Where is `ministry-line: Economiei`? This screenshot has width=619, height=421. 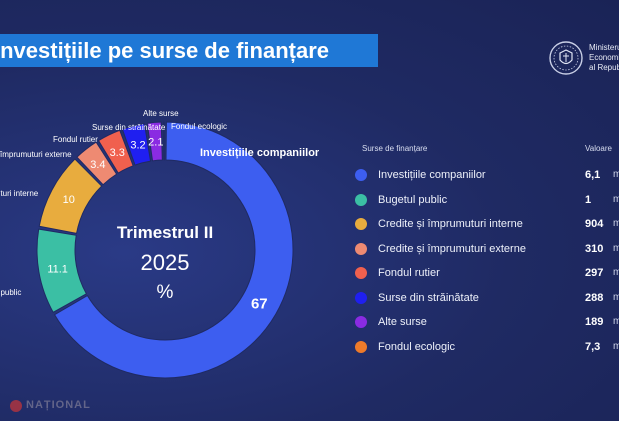
ministry-line: Economiei is located at coordinates (604, 57).